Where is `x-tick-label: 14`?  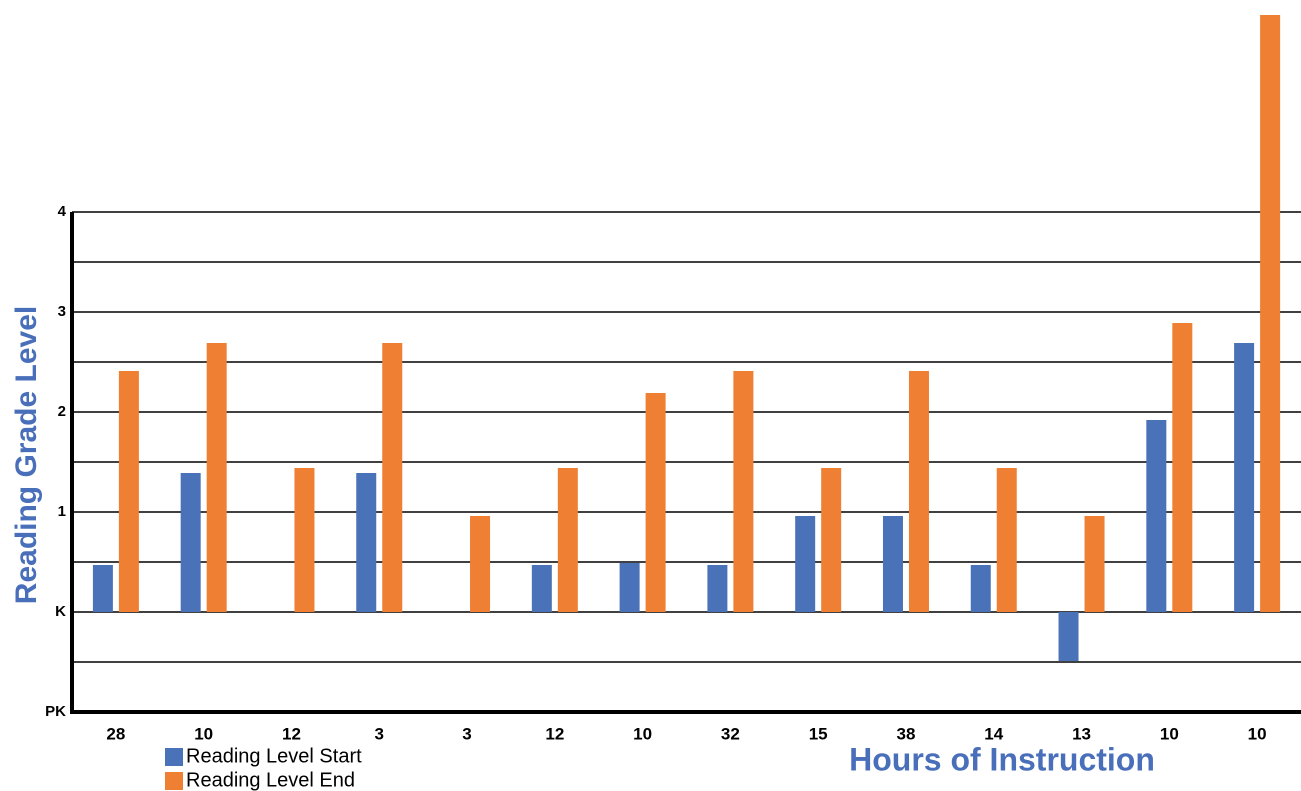 x-tick-label: 14 is located at coordinates (993, 733).